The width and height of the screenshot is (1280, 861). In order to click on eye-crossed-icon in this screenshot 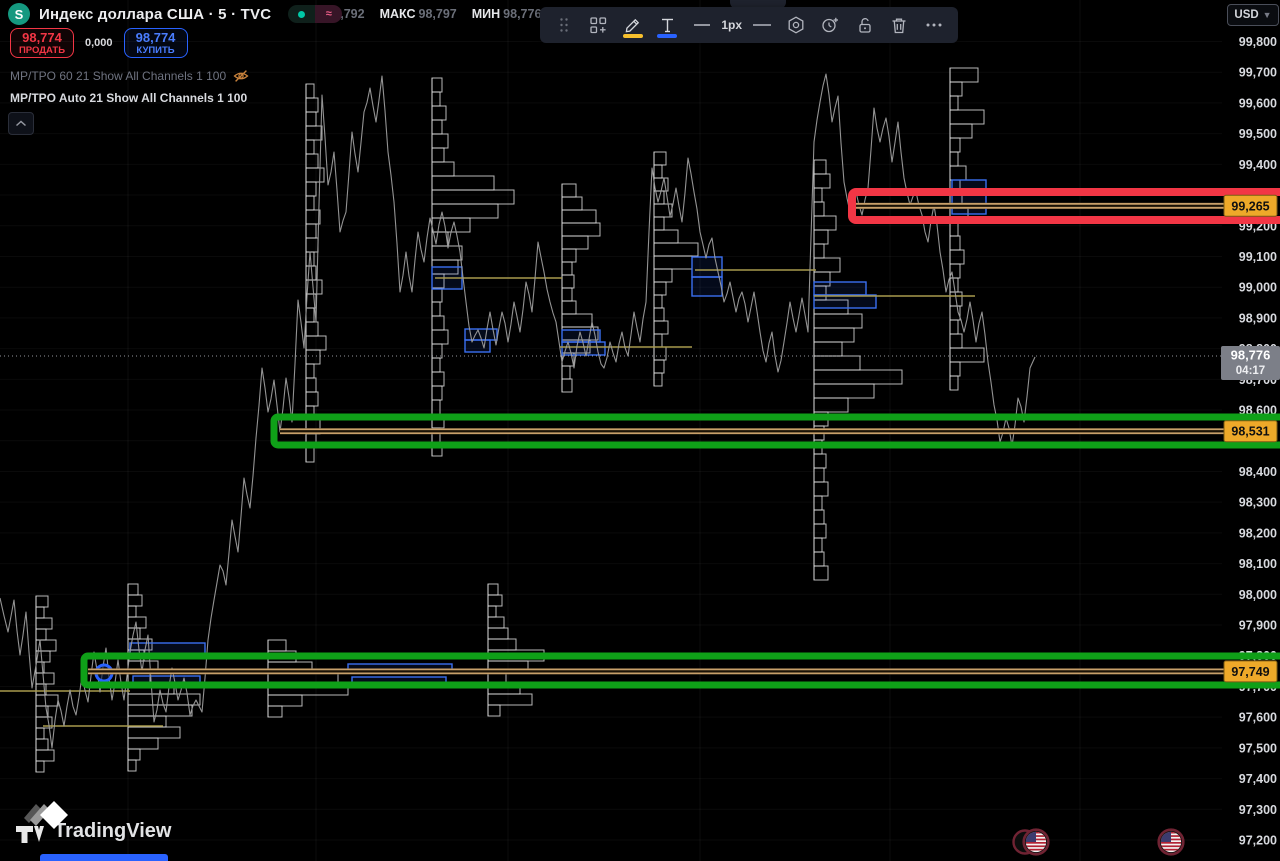, I will do `click(241, 76)`.